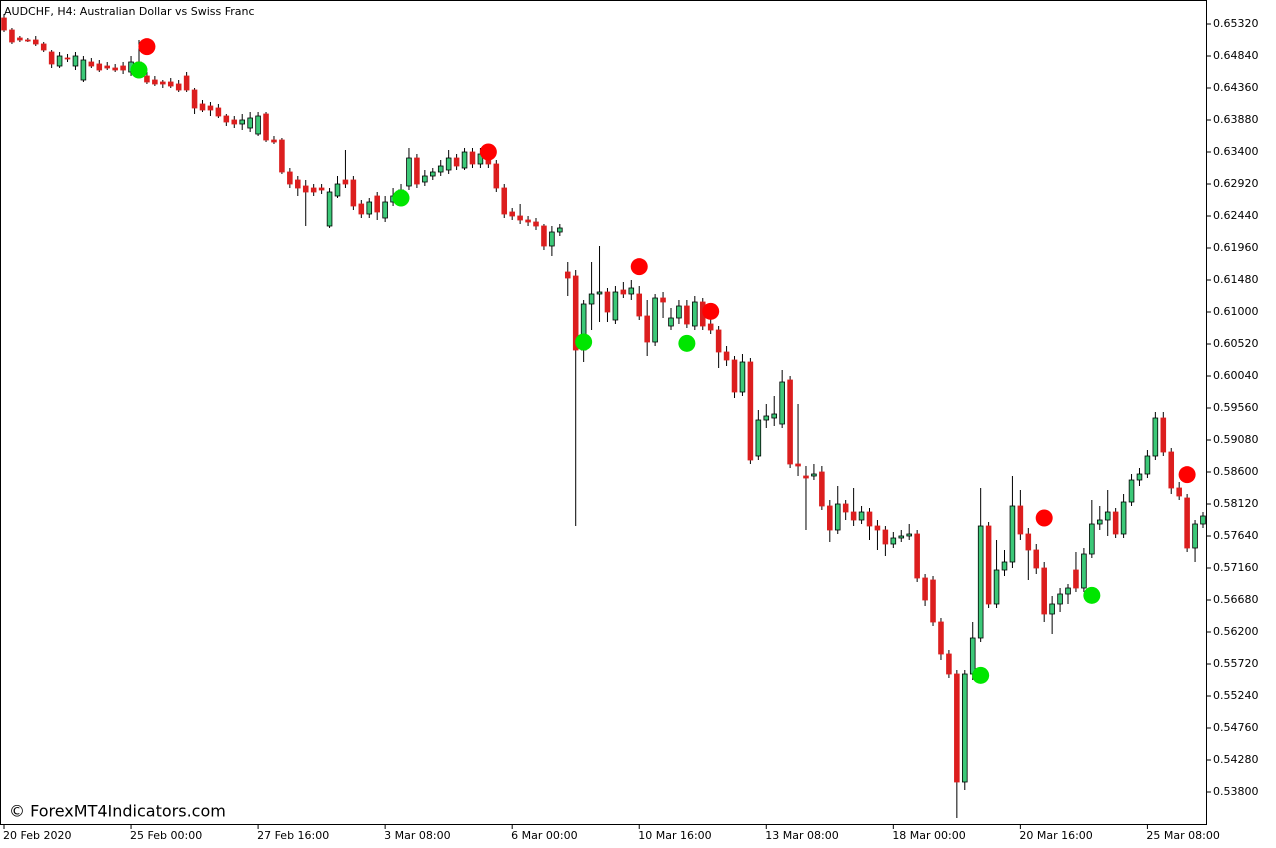 Image resolution: width=1276 pixels, height=848 pixels. I want to click on x-tick-label: 20 Mar 16:00, so click(1055, 835).